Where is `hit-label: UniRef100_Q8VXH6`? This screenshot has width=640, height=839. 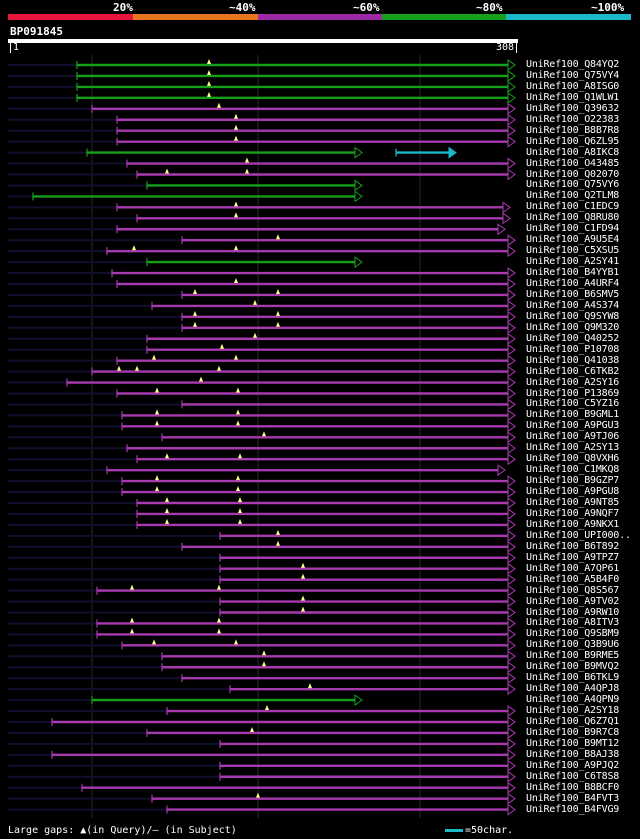
hit-label: UniRef100_Q8VXH6 is located at coordinates (573, 459).